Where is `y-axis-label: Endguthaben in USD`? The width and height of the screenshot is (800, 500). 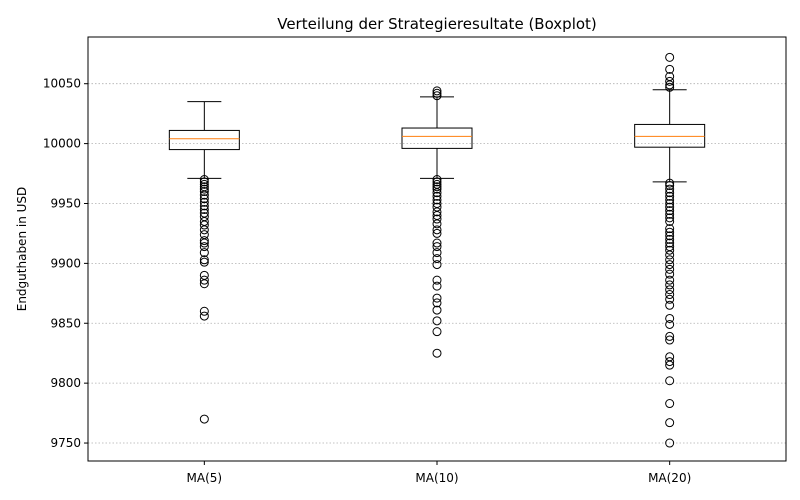 y-axis-label: Endguthaben in USD is located at coordinates (22, 249).